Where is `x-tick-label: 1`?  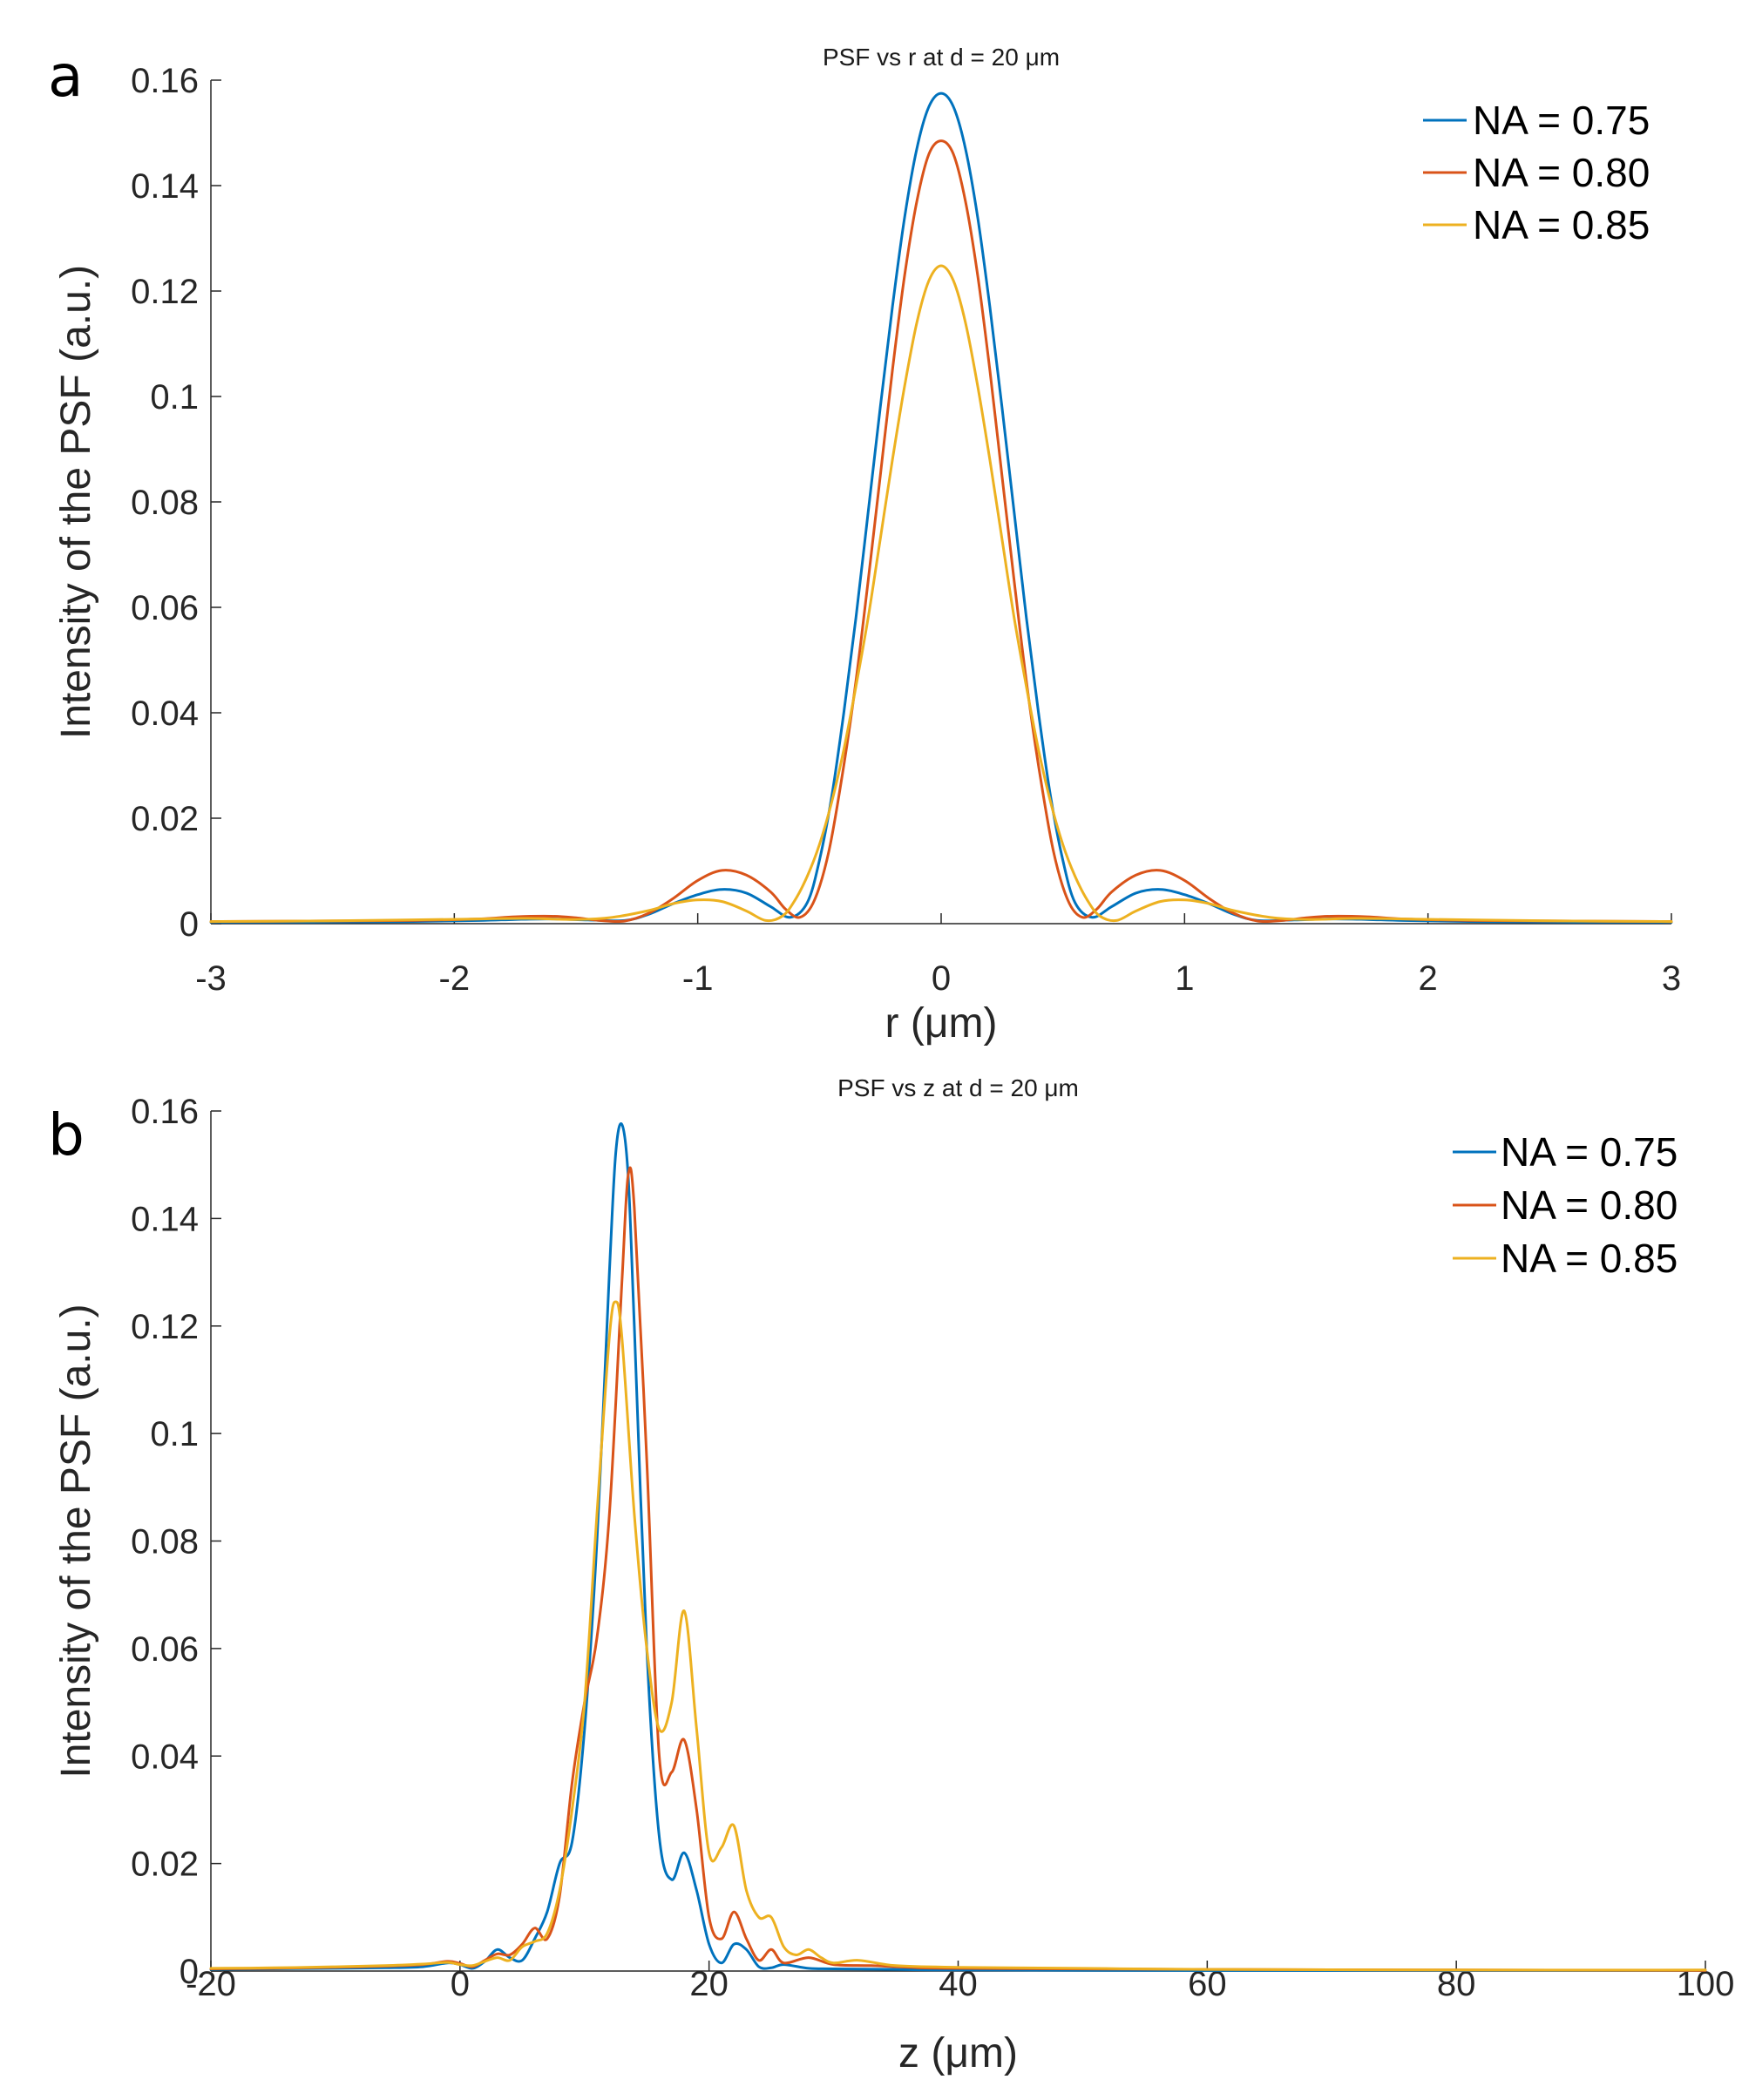 x-tick-label: 1 is located at coordinates (1184, 978).